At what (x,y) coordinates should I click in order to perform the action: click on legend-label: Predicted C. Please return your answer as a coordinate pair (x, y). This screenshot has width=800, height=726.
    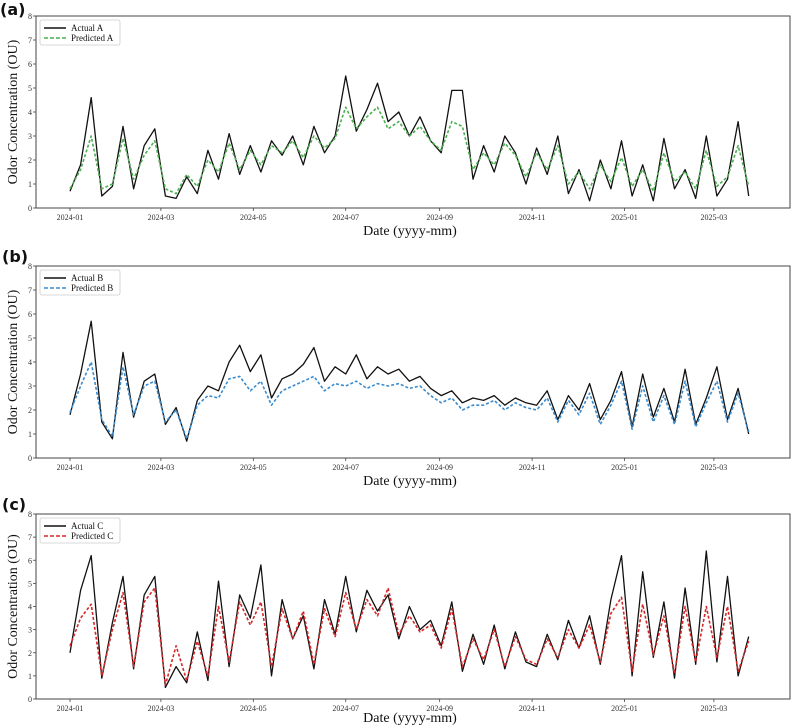
    Looking at the image, I should click on (92, 536).